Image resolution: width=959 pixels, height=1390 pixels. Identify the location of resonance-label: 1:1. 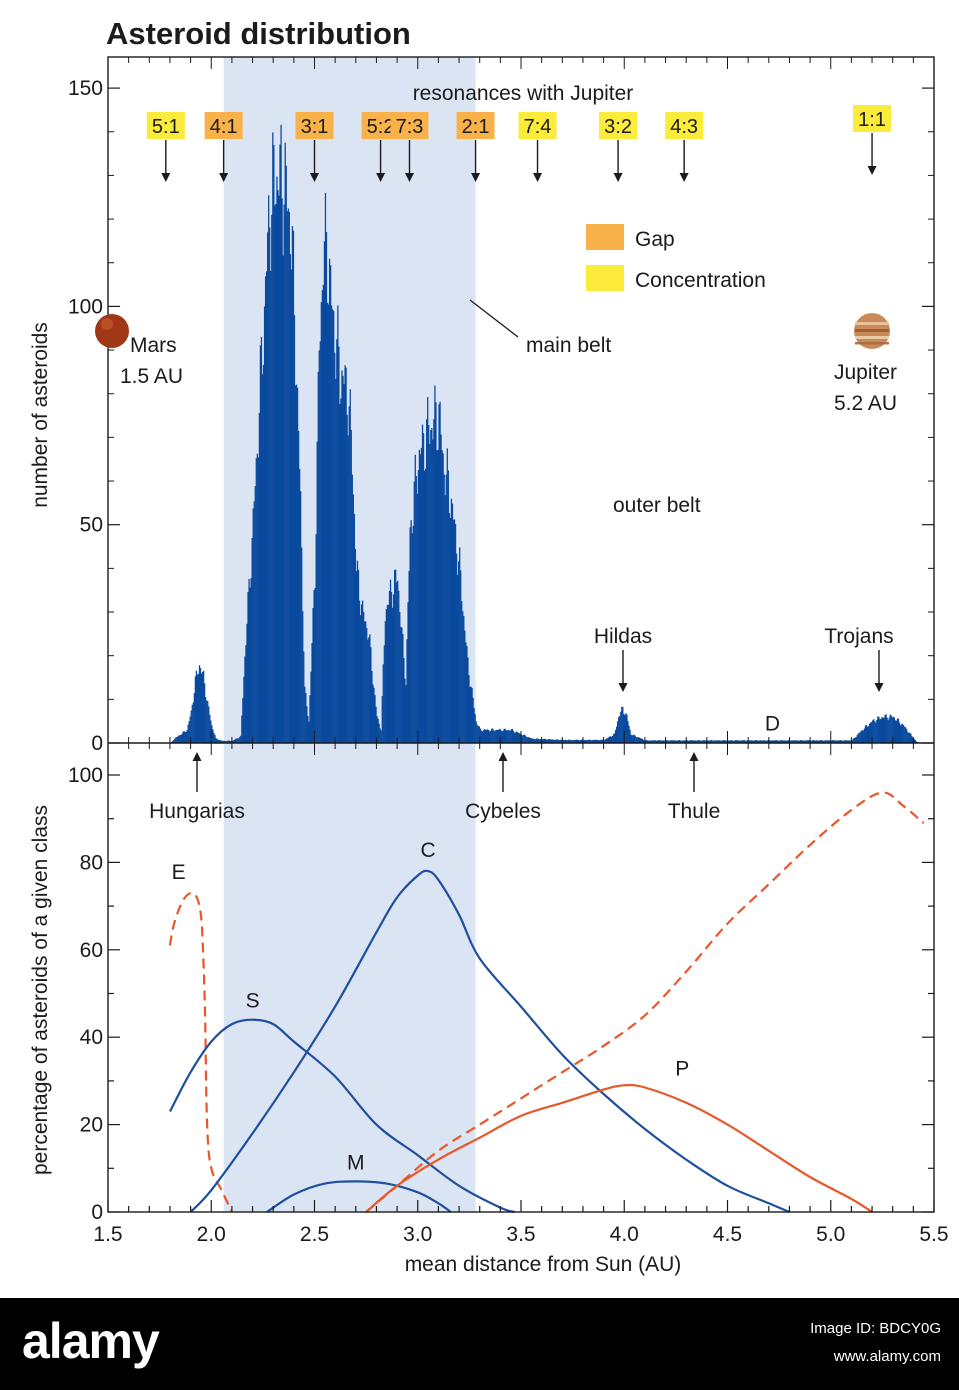
(872, 120).